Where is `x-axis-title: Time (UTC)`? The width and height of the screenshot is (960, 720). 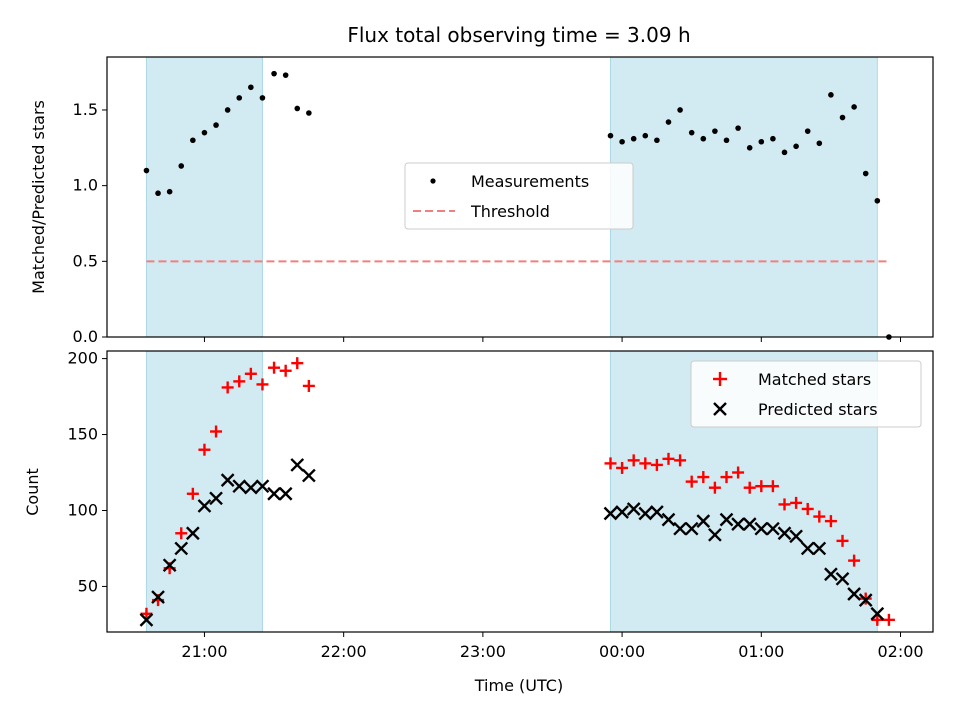
x-axis-title: Time (UTC) is located at coordinates (518, 685).